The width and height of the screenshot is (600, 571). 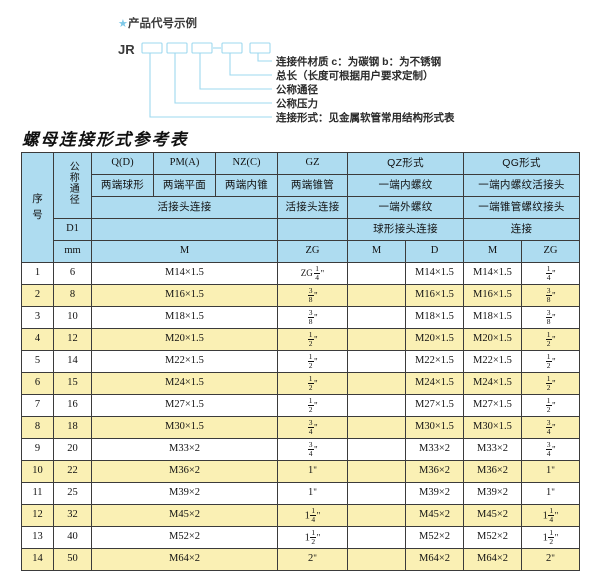 What do you see at coordinates (434, 537) in the screenshot?
I see `cell-qz-d: M52×2` at bounding box center [434, 537].